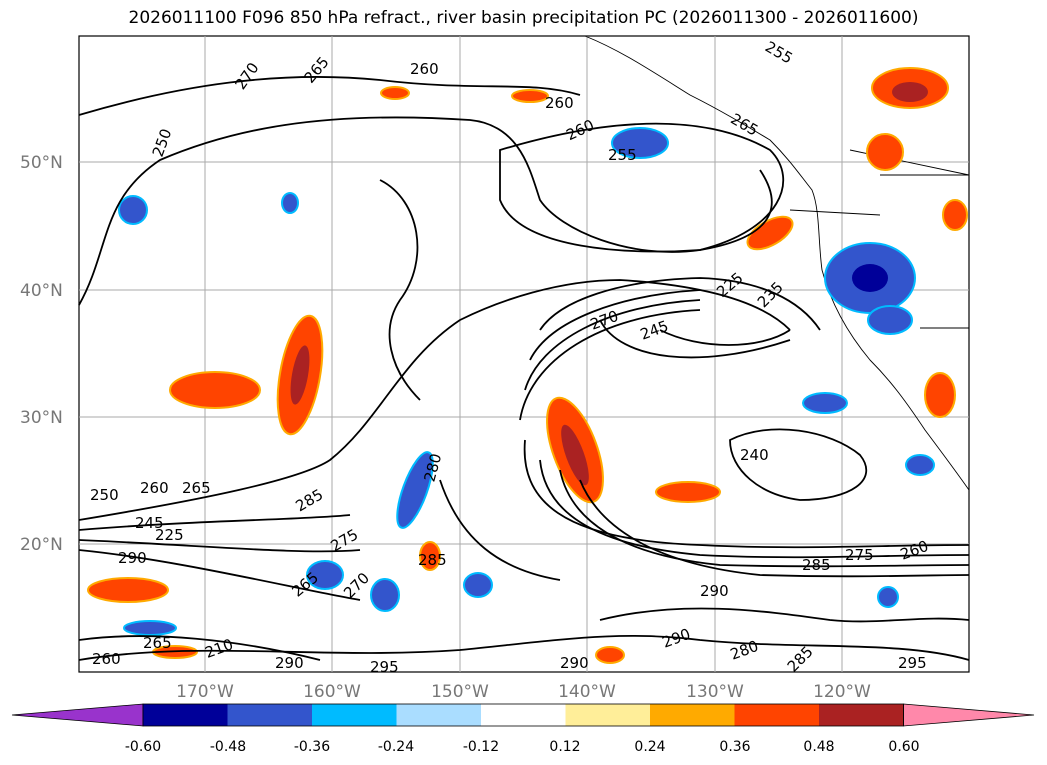 The image size is (1047, 765). What do you see at coordinates (859, 555) in the screenshot?
I see `contour-label: 275` at bounding box center [859, 555].